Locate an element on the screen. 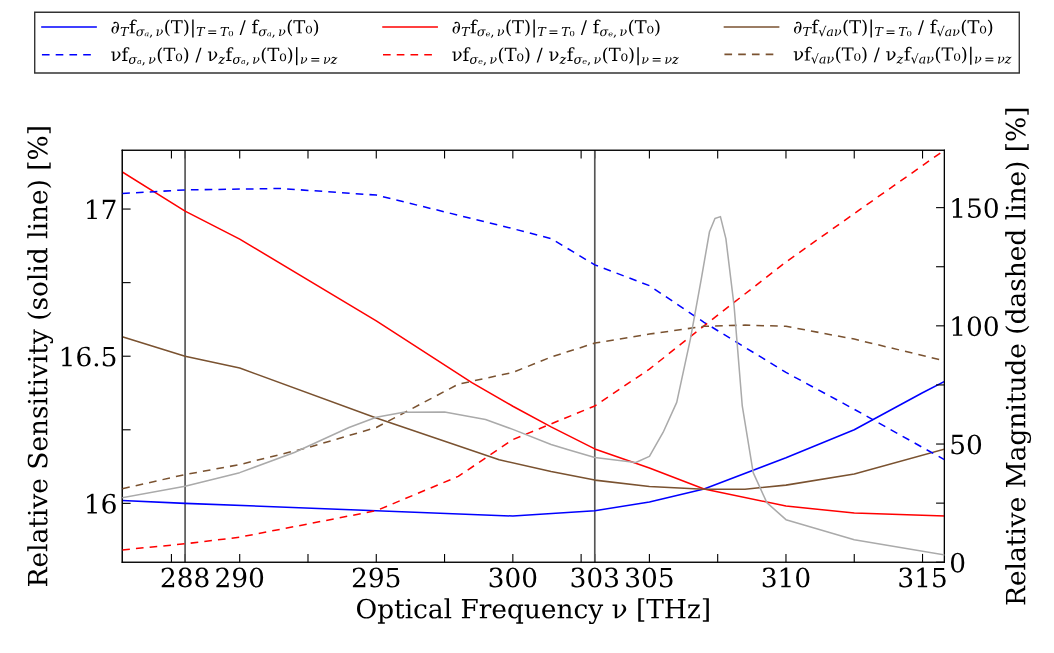 This screenshot has height=653, width=1054. legend-label: νf$_{σₐ,ν}$(T₀) / ν$_{z}$f$_{σₐ,ν}$(T₀)|$_{ν=νz}$ is located at coordinates (224, 56).